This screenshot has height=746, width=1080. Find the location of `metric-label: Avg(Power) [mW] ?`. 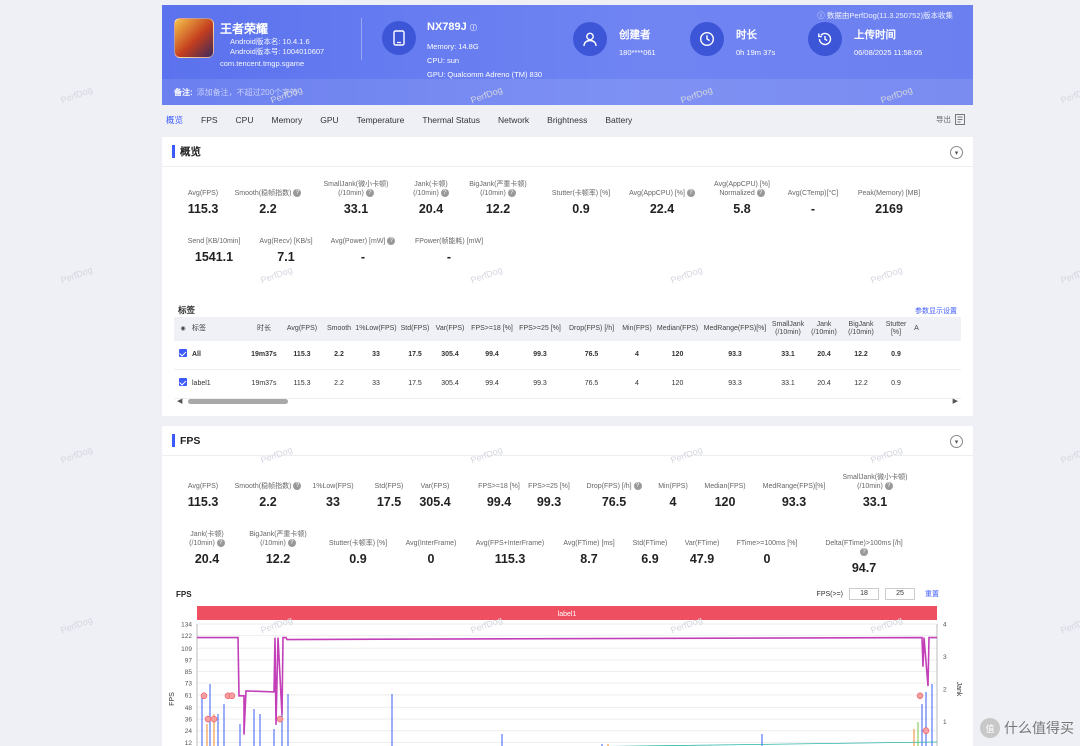

metric-label: Avg(Power) [mW] ? is located at coordinates (363, 241).